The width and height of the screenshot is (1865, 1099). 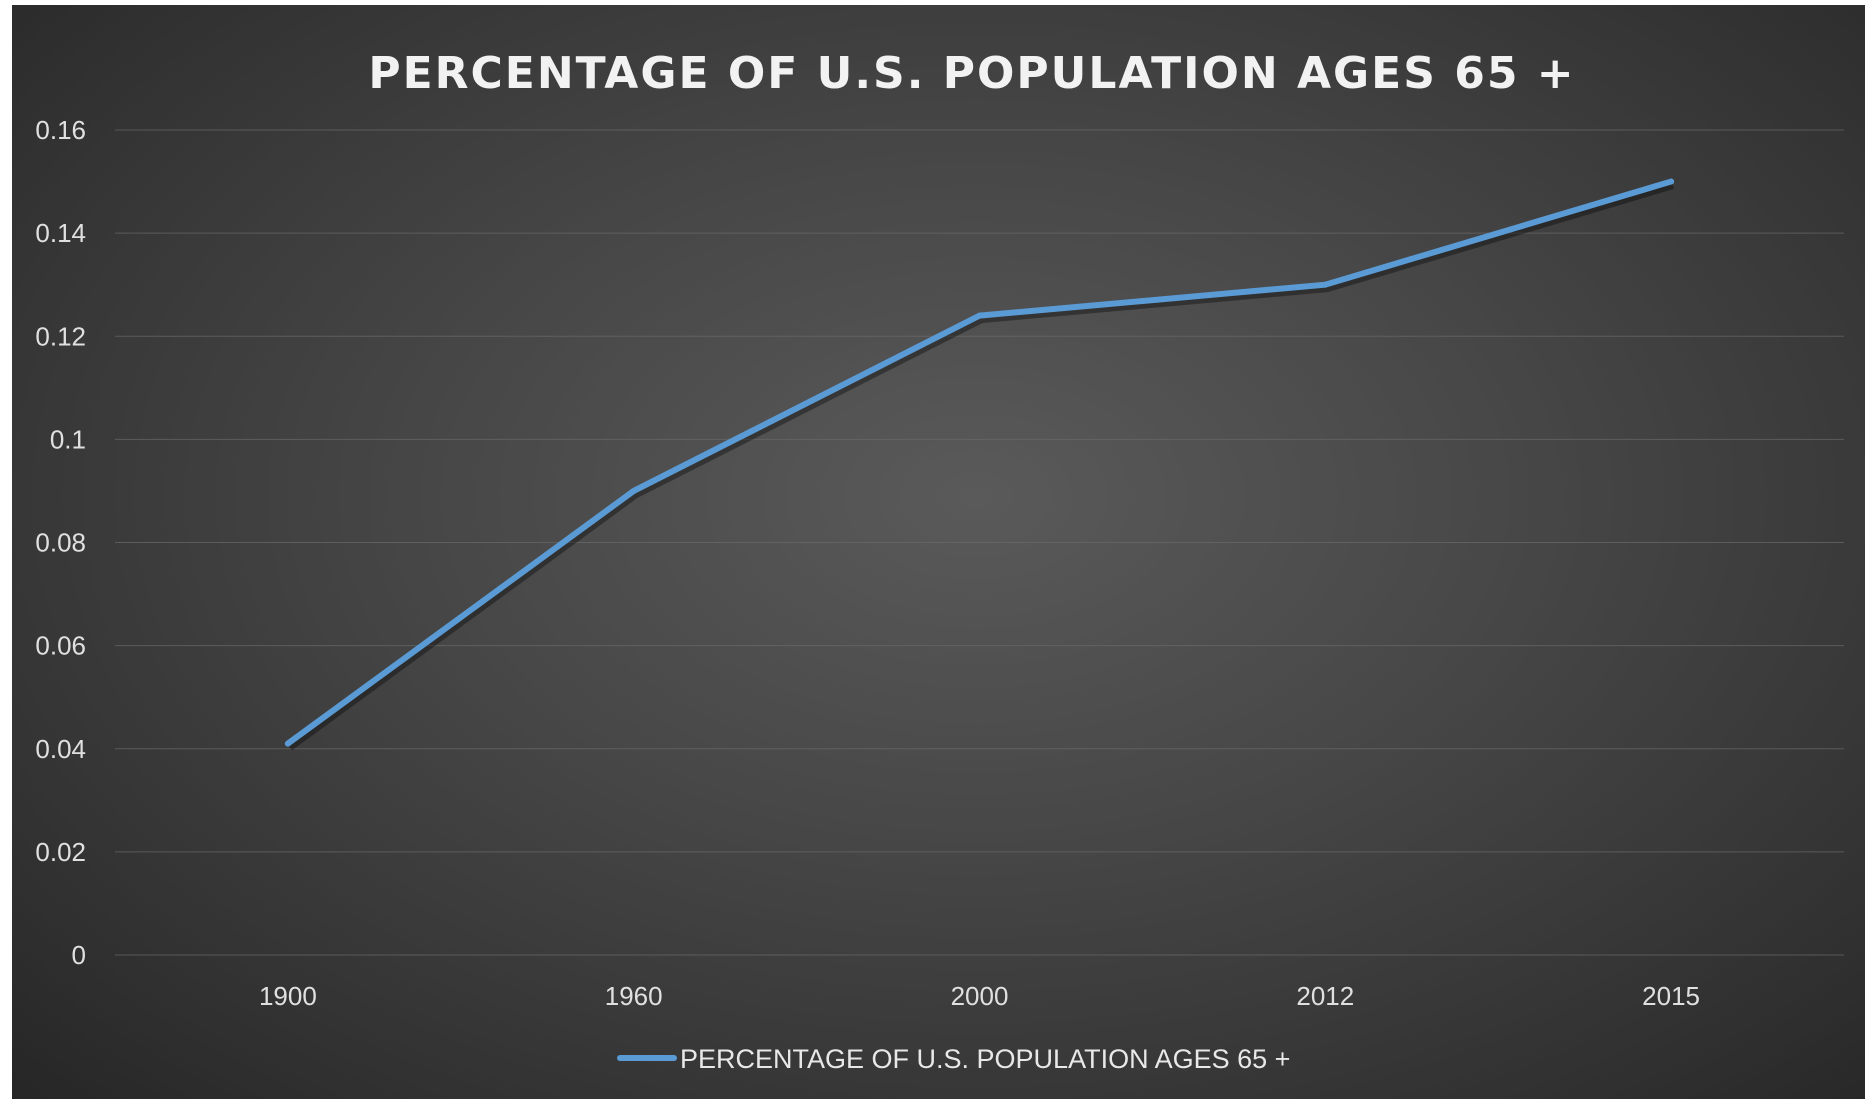 I want to click on chart-title: PERCENTAGE OF U.S. POPULATION AGES 65 +, so click(x=971, y=73).